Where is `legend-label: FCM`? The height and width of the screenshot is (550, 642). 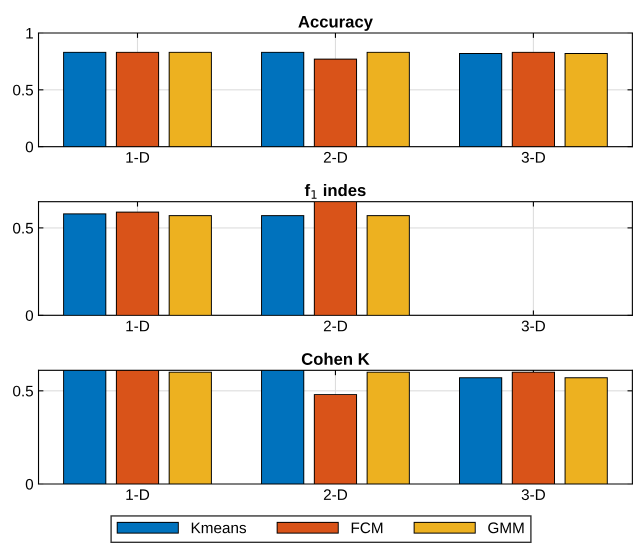 legend-label: FCM is located at coordinates (367, 528).